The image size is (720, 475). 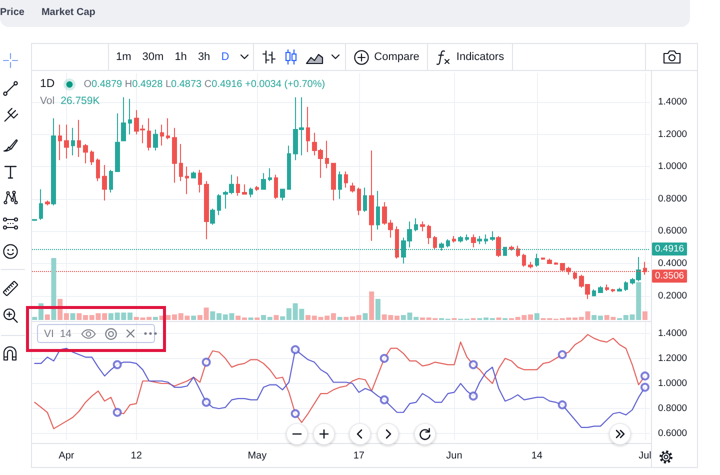 I want to click on text: Indicators, so click(x=480, y=57).